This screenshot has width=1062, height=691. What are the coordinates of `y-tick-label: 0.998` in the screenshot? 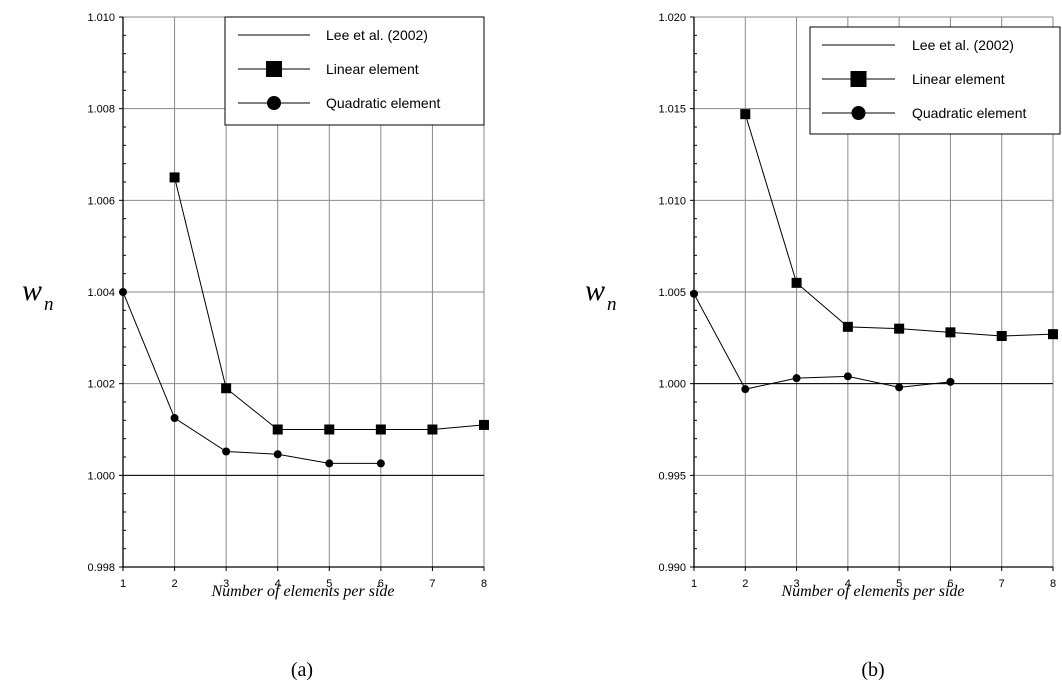 It's located at (101, 568).